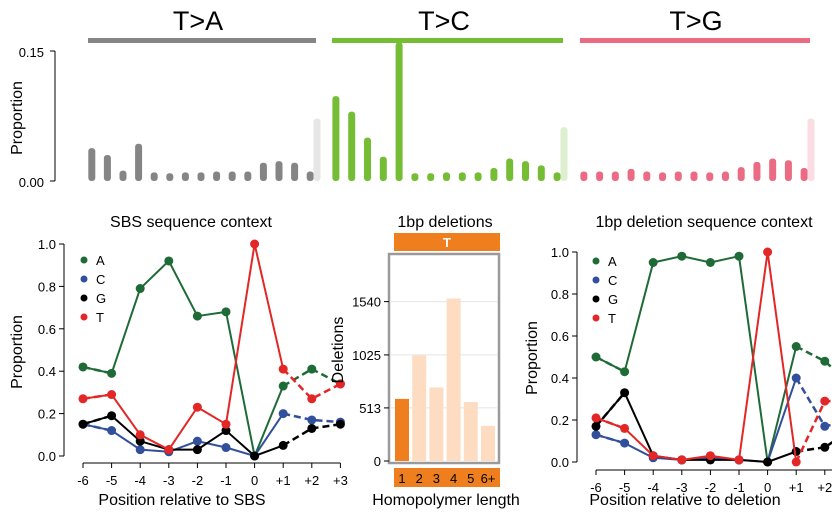  What do you see at coordinates (824, 487) in the screenshot?
I see `deletion-context-x-tick-label: +2` at bounding box center [824, 487].